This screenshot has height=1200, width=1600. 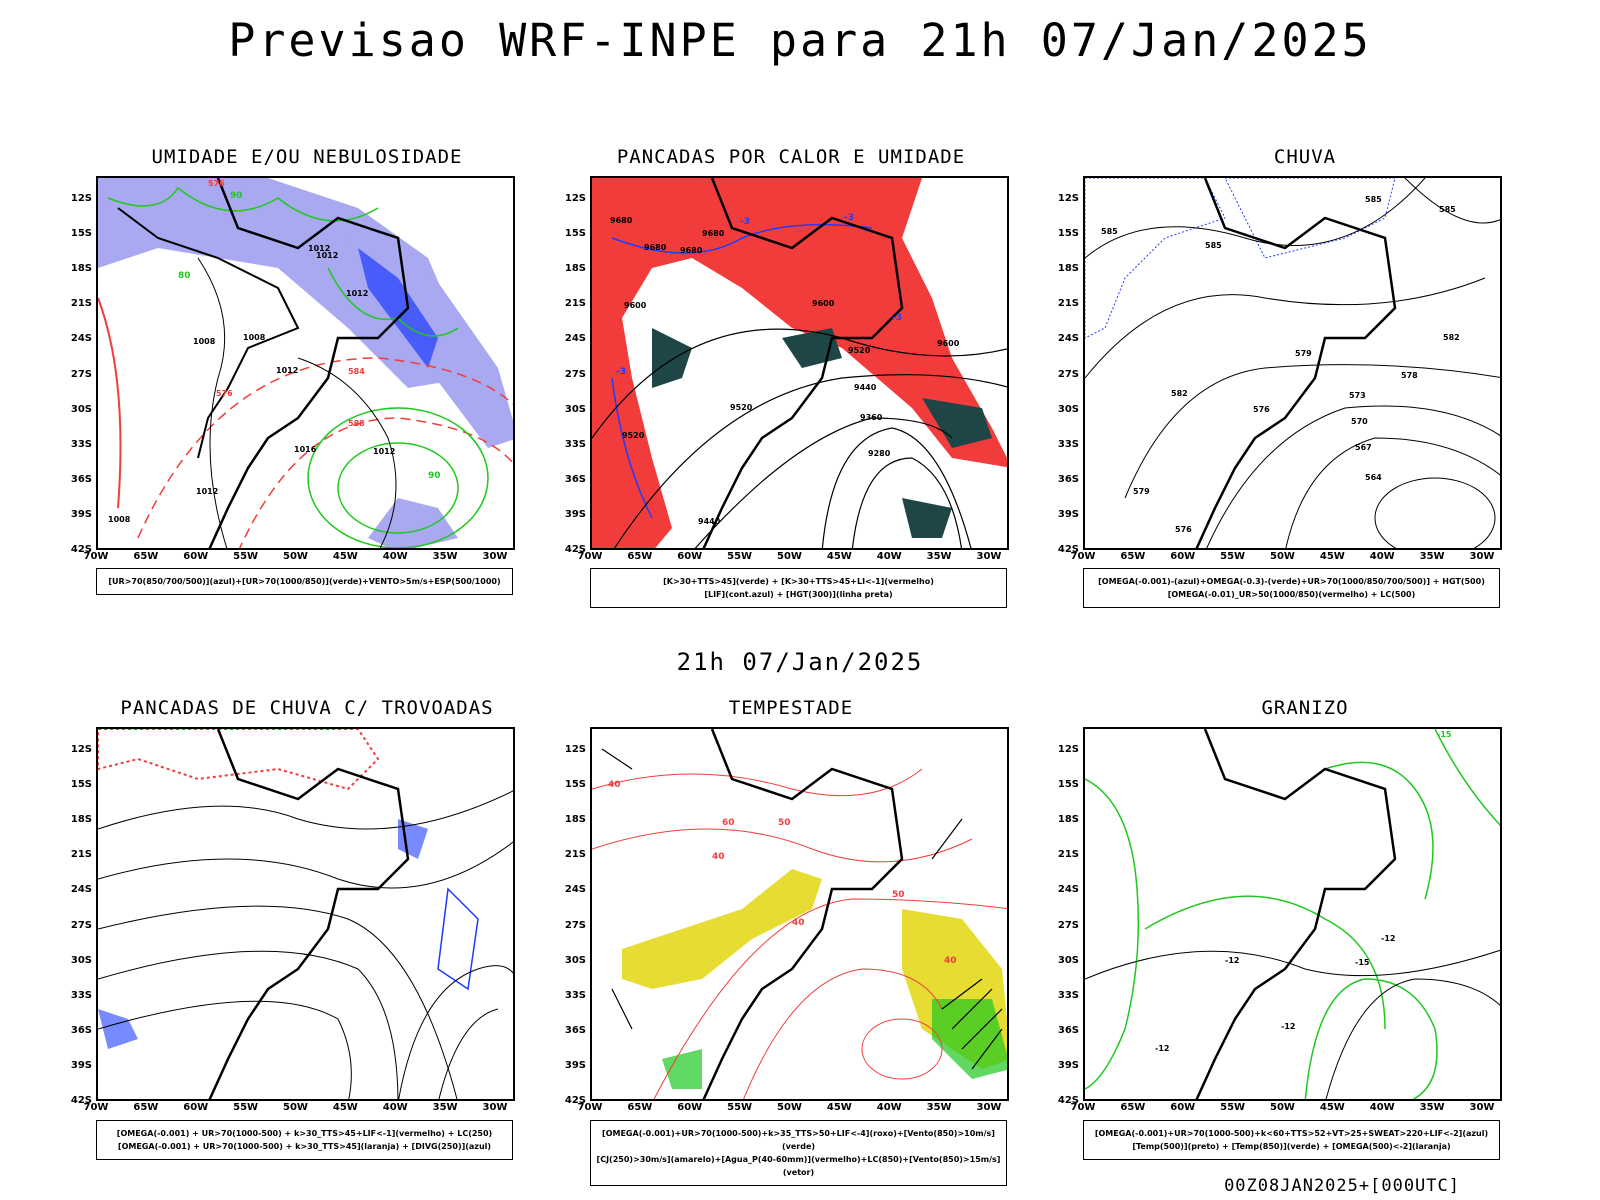 What do you see at coordinates (740, 1107) in the screenshot?
I see `lon-tick-label: 55W` at bounding box center [740, 1107].